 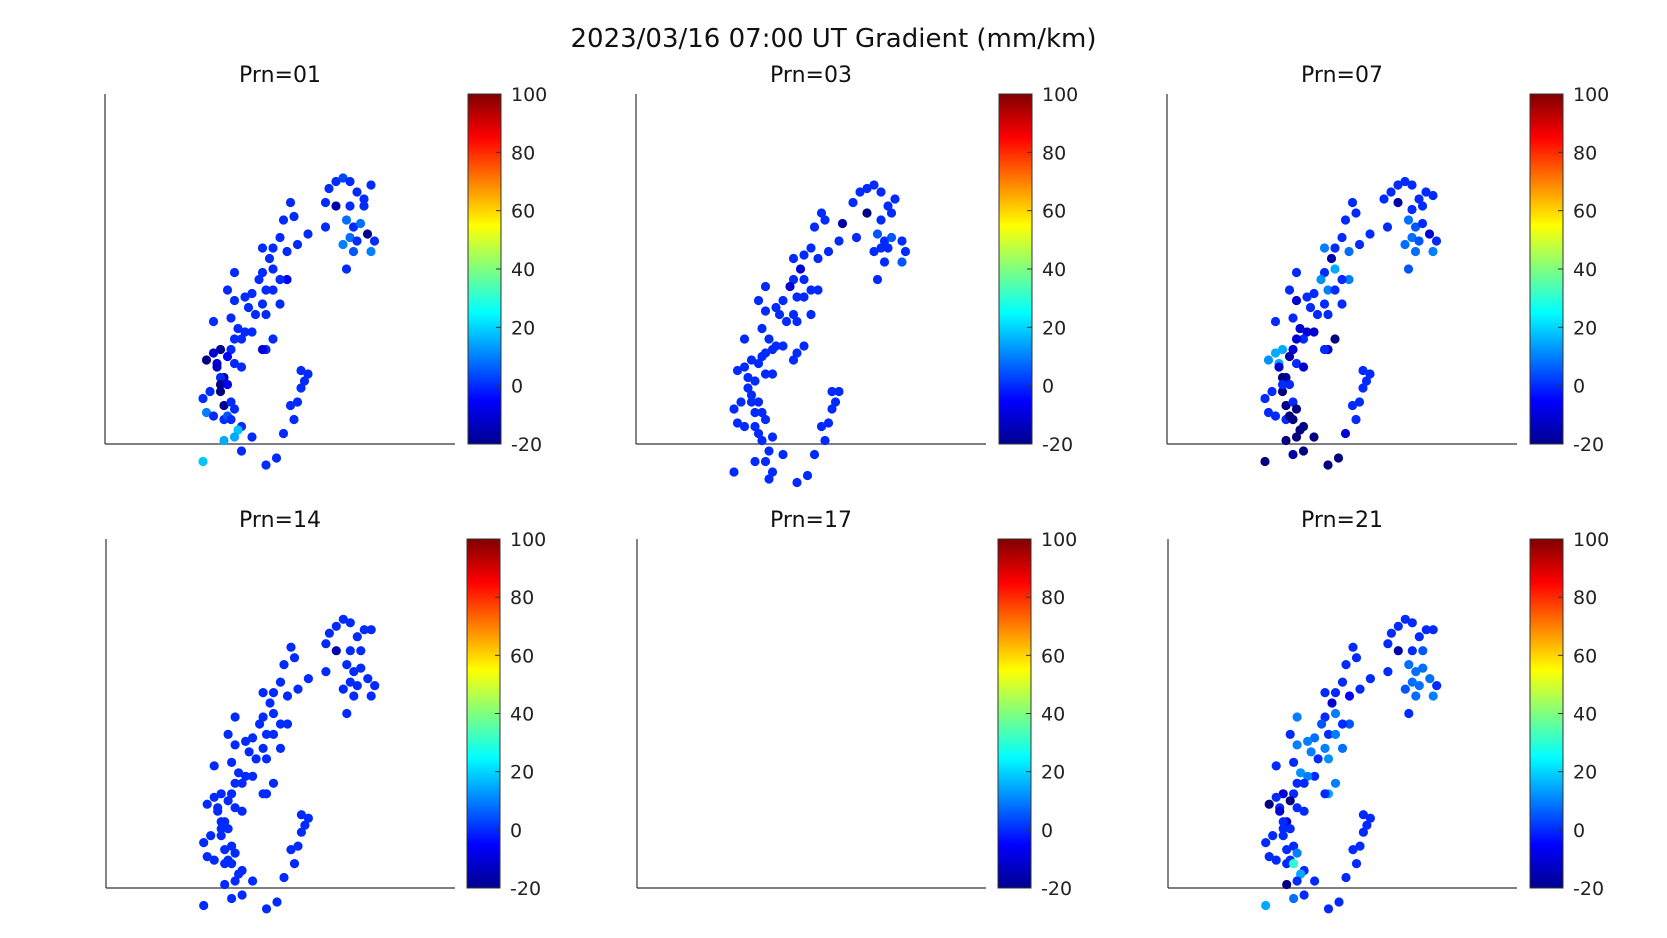 What do you see at coordinates (811, 520) in the screenshot?
I see `subplot-title: Prn=17` at bounding box center [811, 520].